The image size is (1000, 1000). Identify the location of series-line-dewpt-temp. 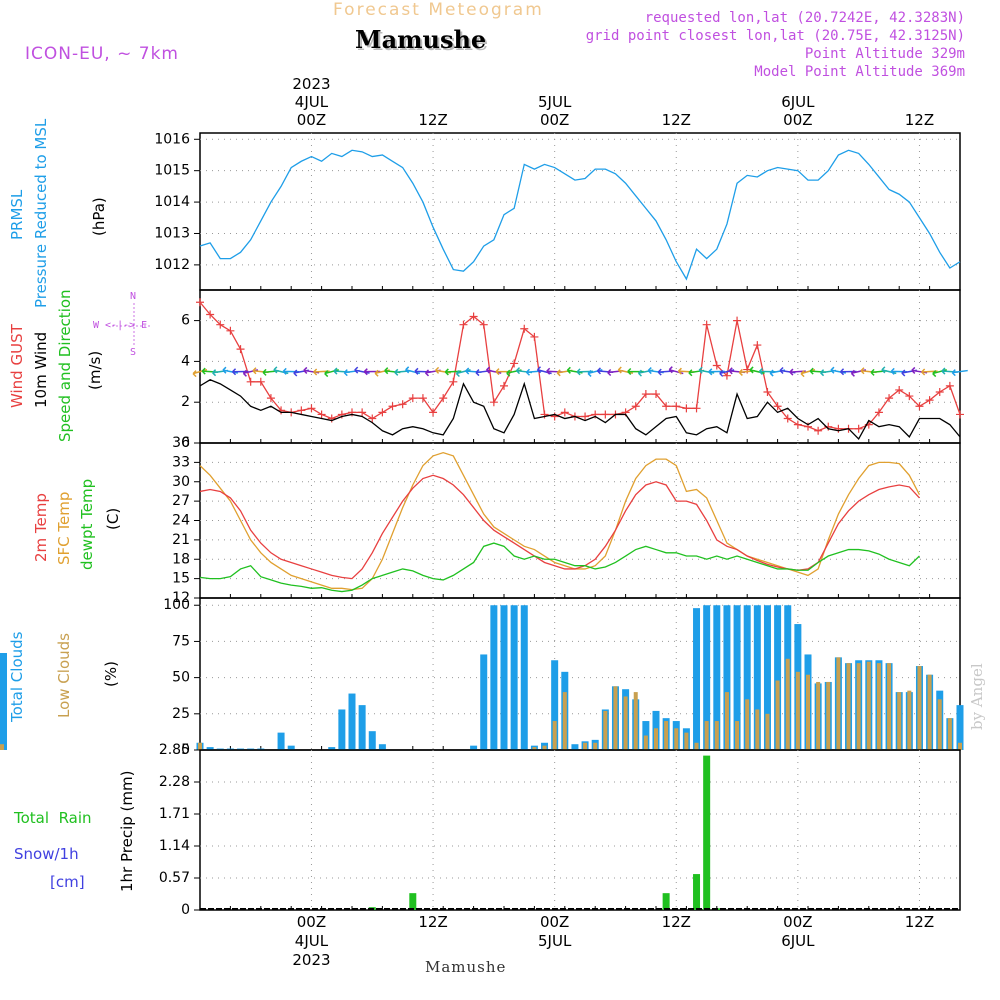
(559, 567).